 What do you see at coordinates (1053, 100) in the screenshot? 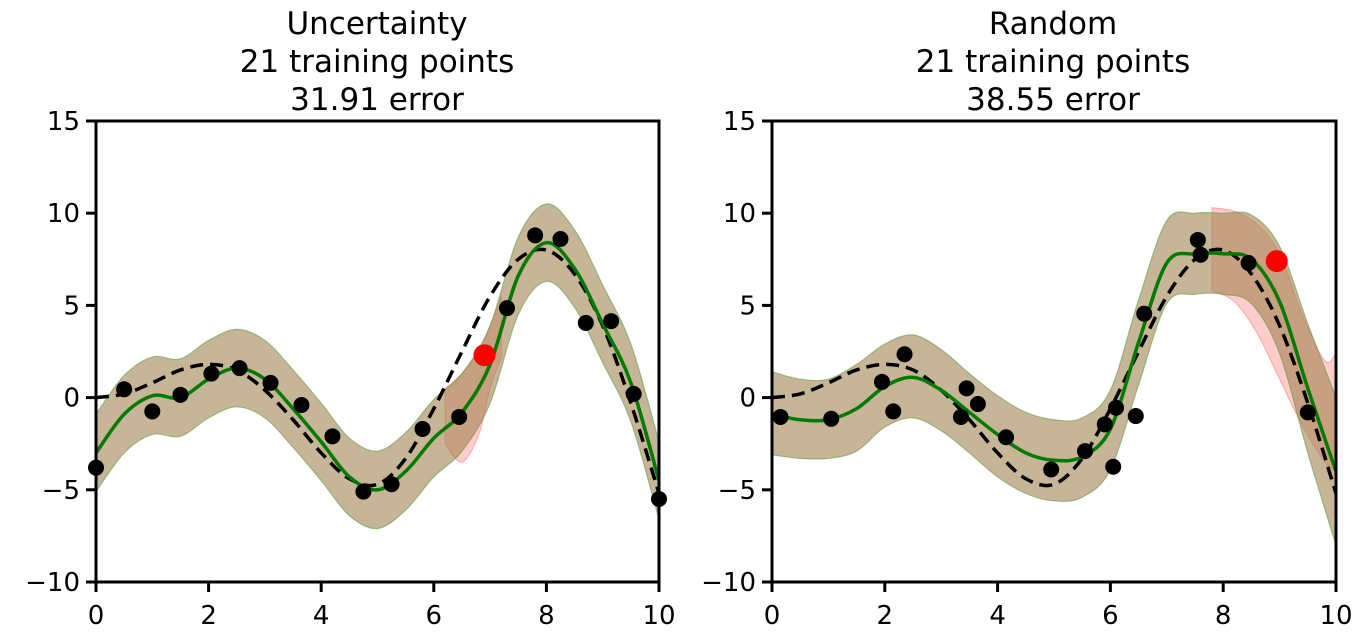
I see `panel-title-line-3: 38.55 error` at bounding box center [1053, 100].